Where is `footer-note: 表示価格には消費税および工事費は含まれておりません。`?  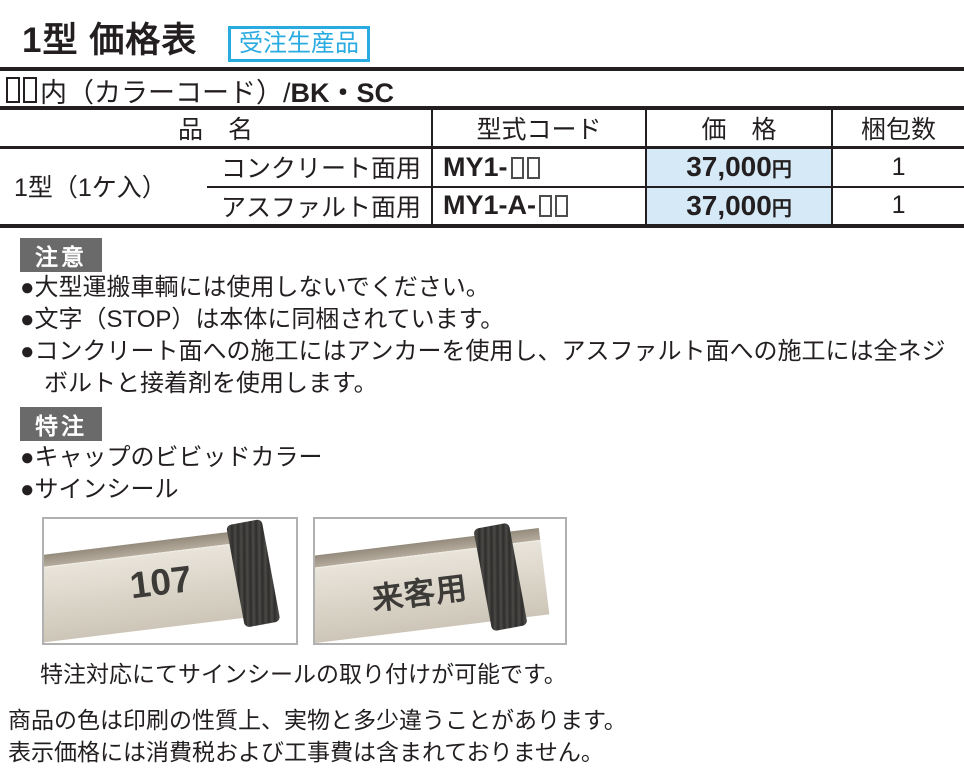
footer-note: 表示価格には消費税および工事費は含まれておりません。 is located at coordinates (306, 752).